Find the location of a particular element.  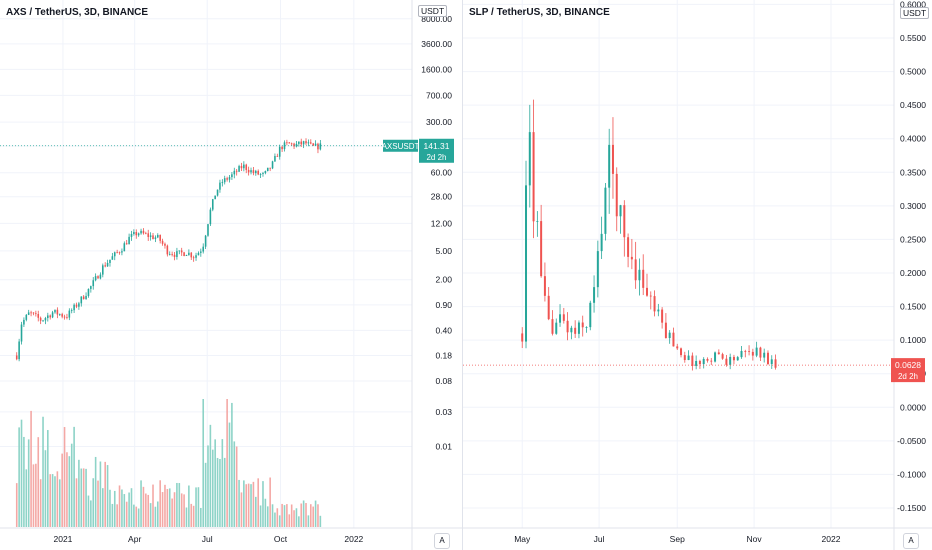

axs-y-tick-label: 0.90 is located at coordinates (443, 305).